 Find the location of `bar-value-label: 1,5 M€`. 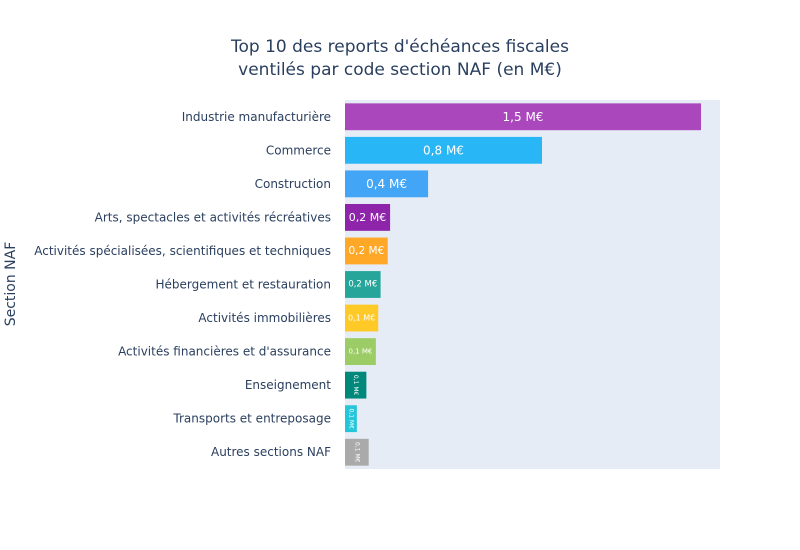

bar-value-label: 1,5 M€ is located at coordinates (523, 117).